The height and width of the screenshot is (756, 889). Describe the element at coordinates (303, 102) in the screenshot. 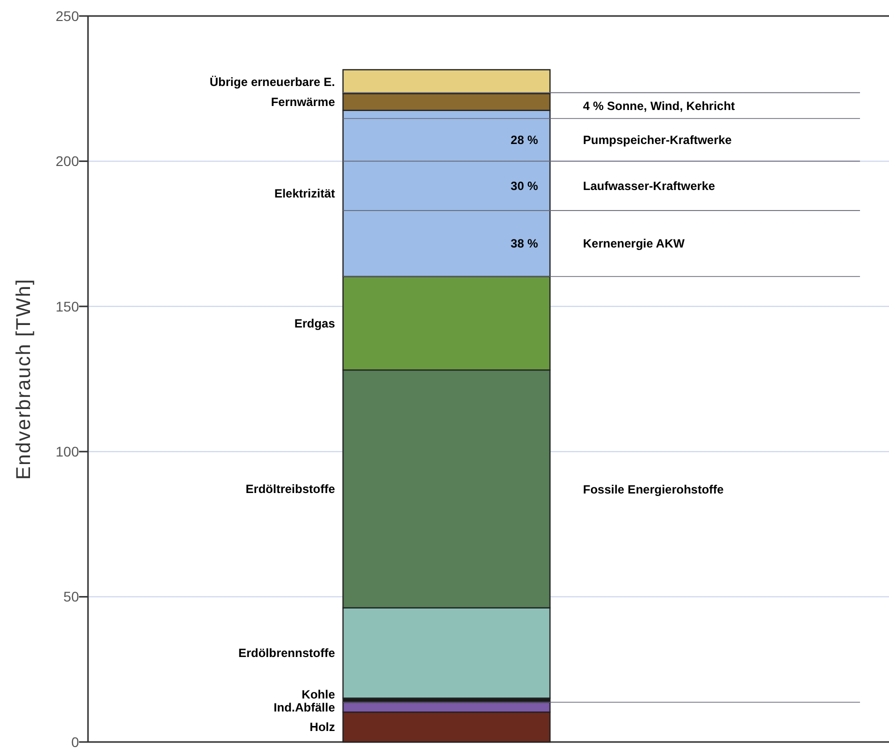

I see `series-label: Fernwärme` at that location.